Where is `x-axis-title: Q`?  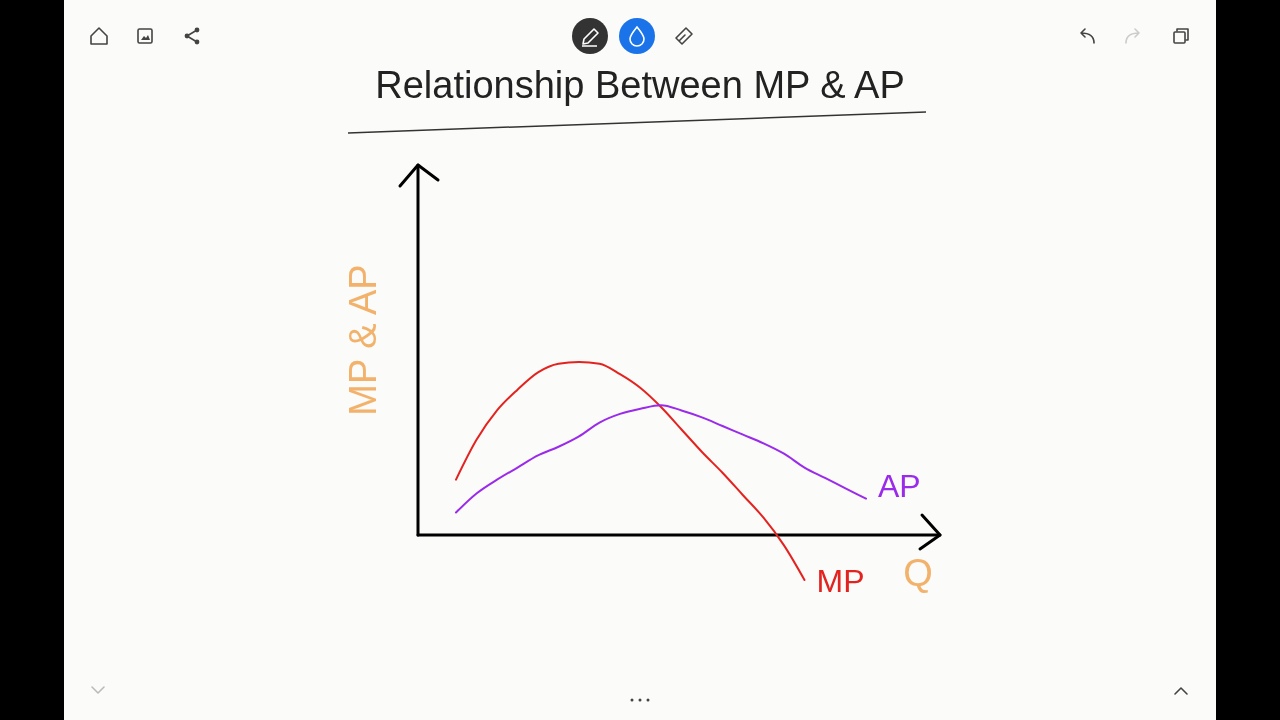 x-axis-title: Q is located at coordinates (918, 573).